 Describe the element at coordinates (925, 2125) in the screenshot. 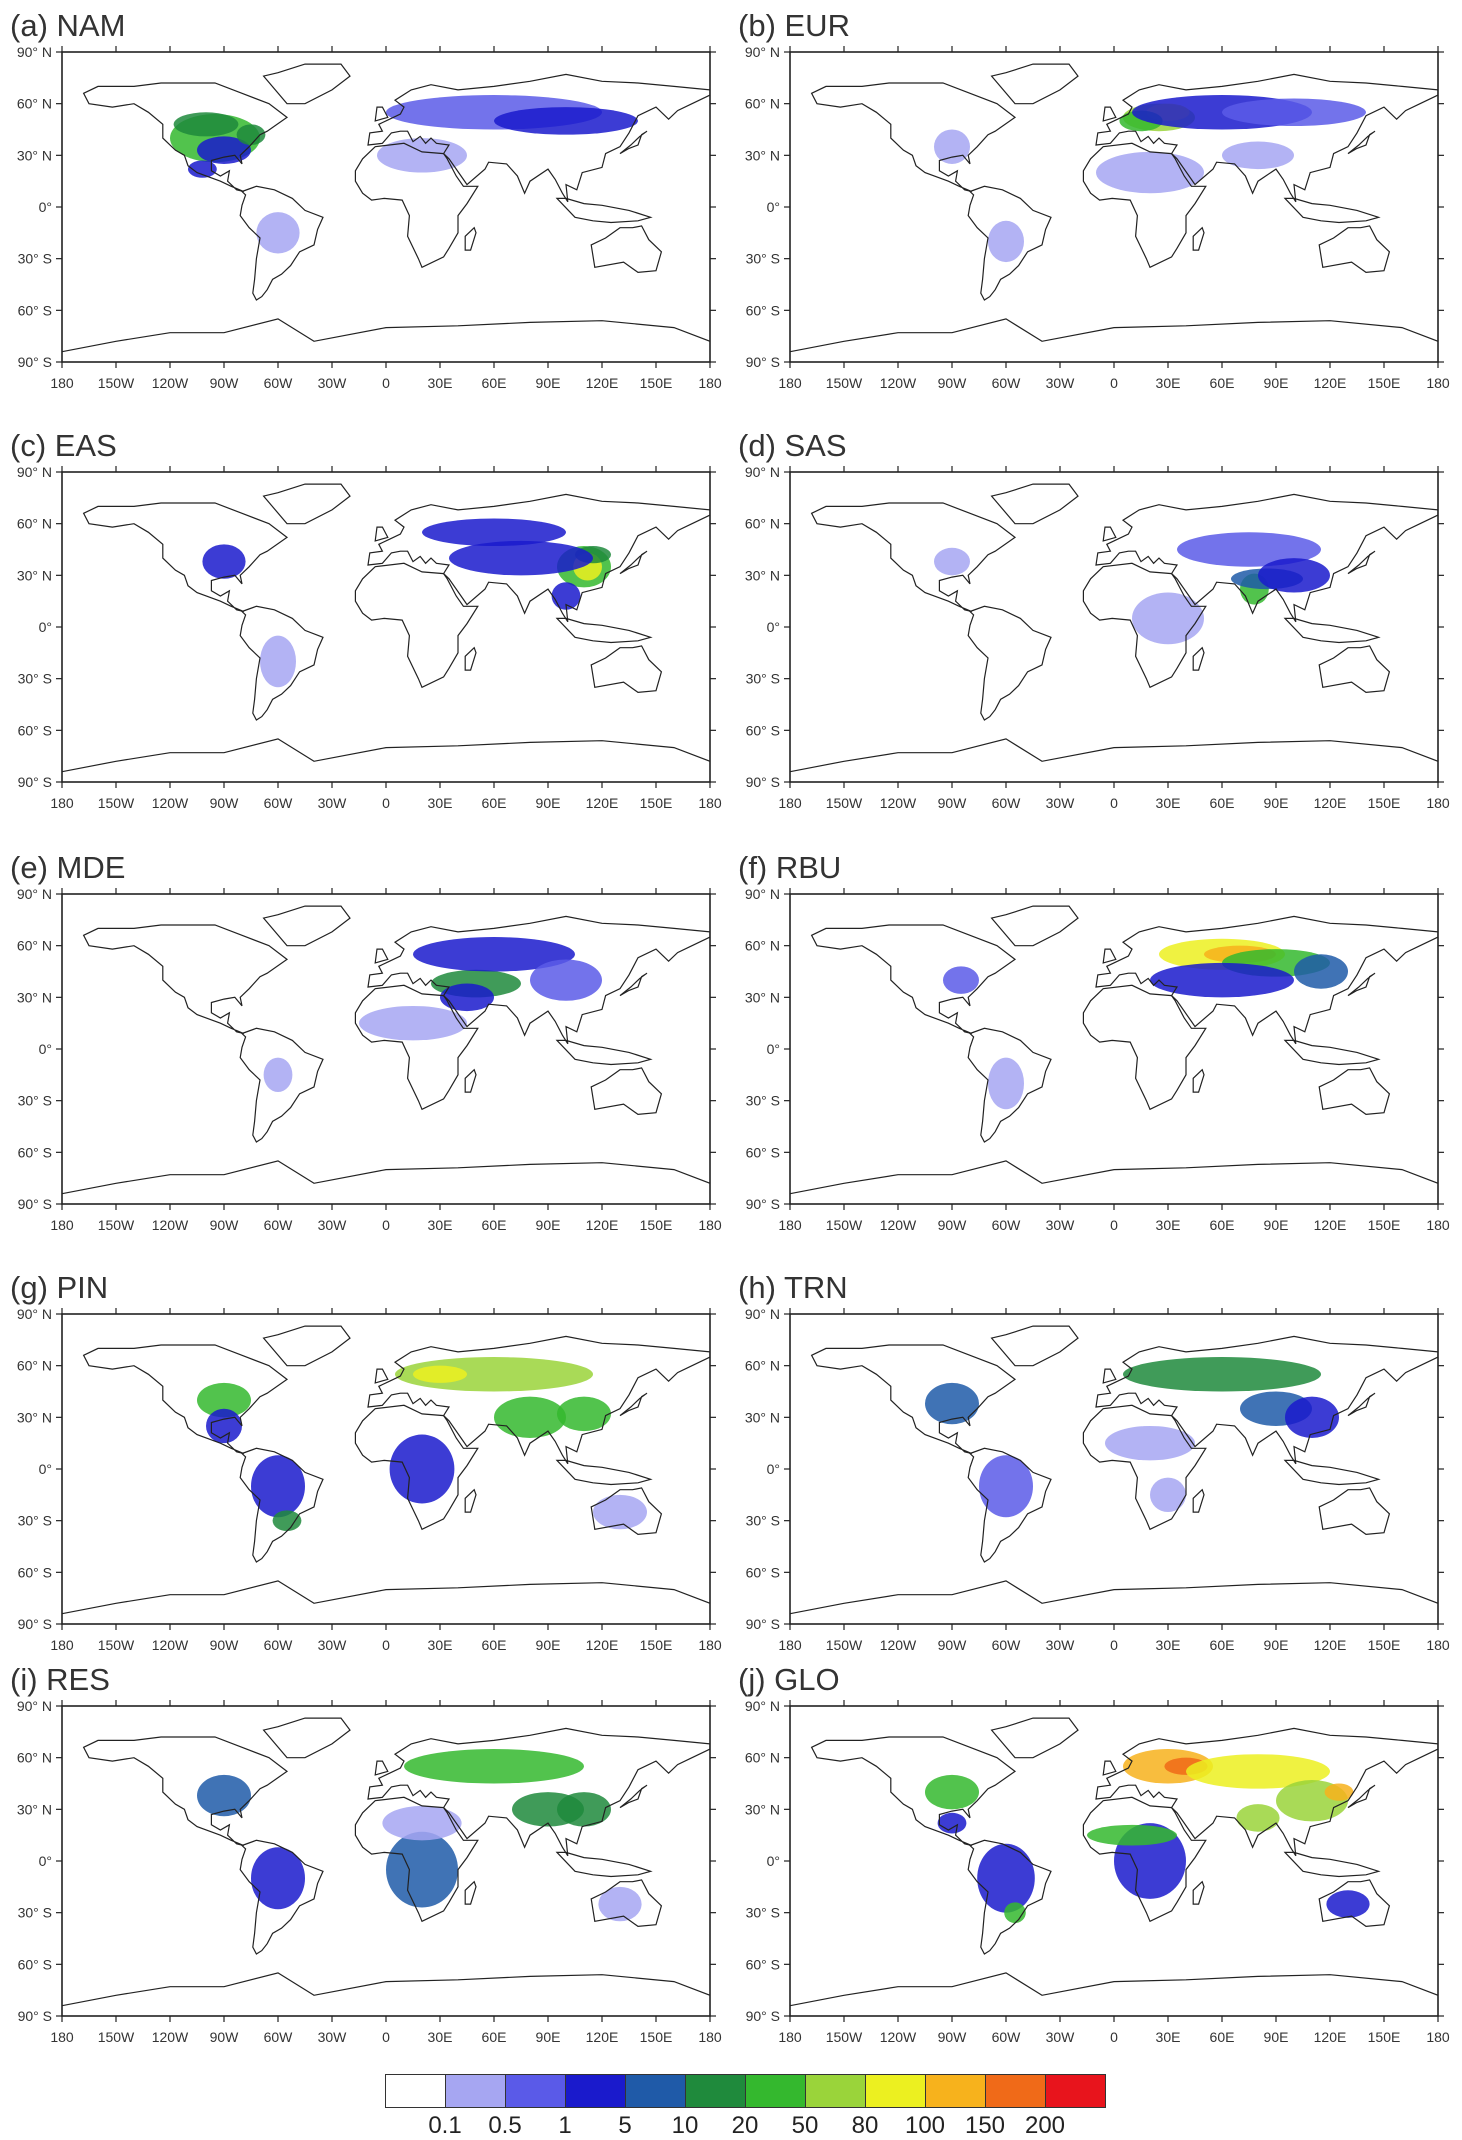

I see `colorbar-label: 100` at that location.